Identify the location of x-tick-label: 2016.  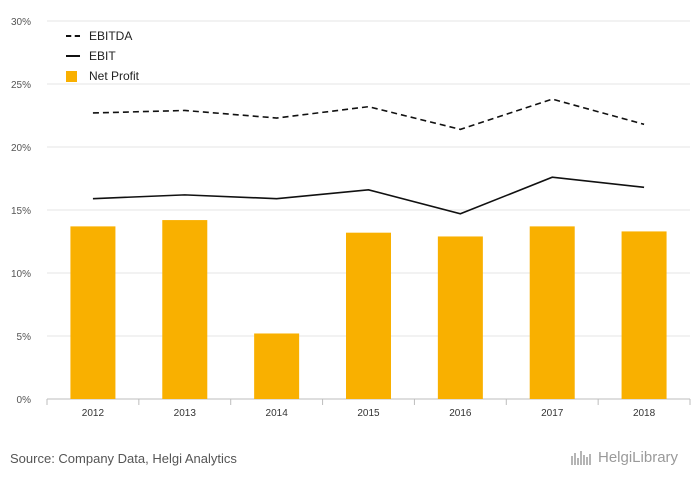
(460, 413).